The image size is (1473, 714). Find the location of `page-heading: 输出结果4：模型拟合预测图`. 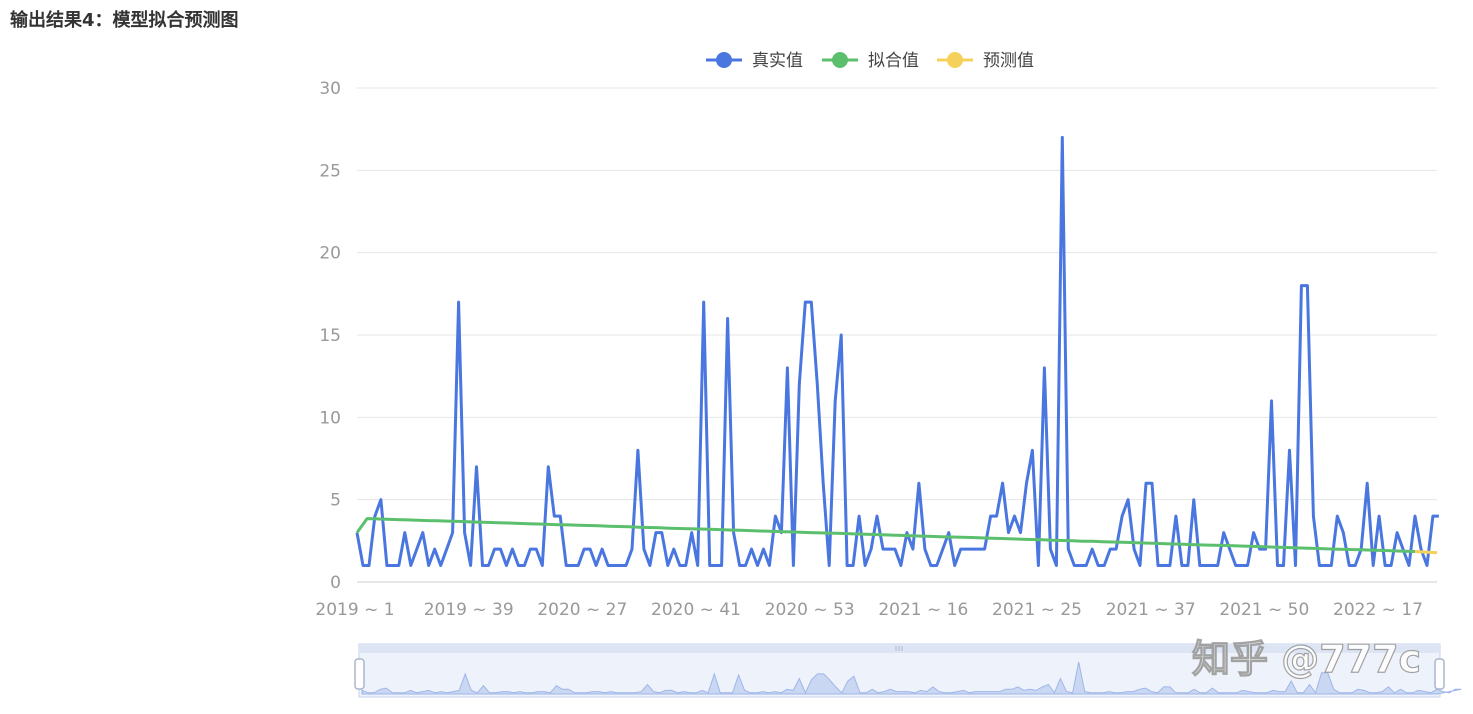

page-heading: 输出结果4：模型拟合预测图 is located at coordinates (124, 20).